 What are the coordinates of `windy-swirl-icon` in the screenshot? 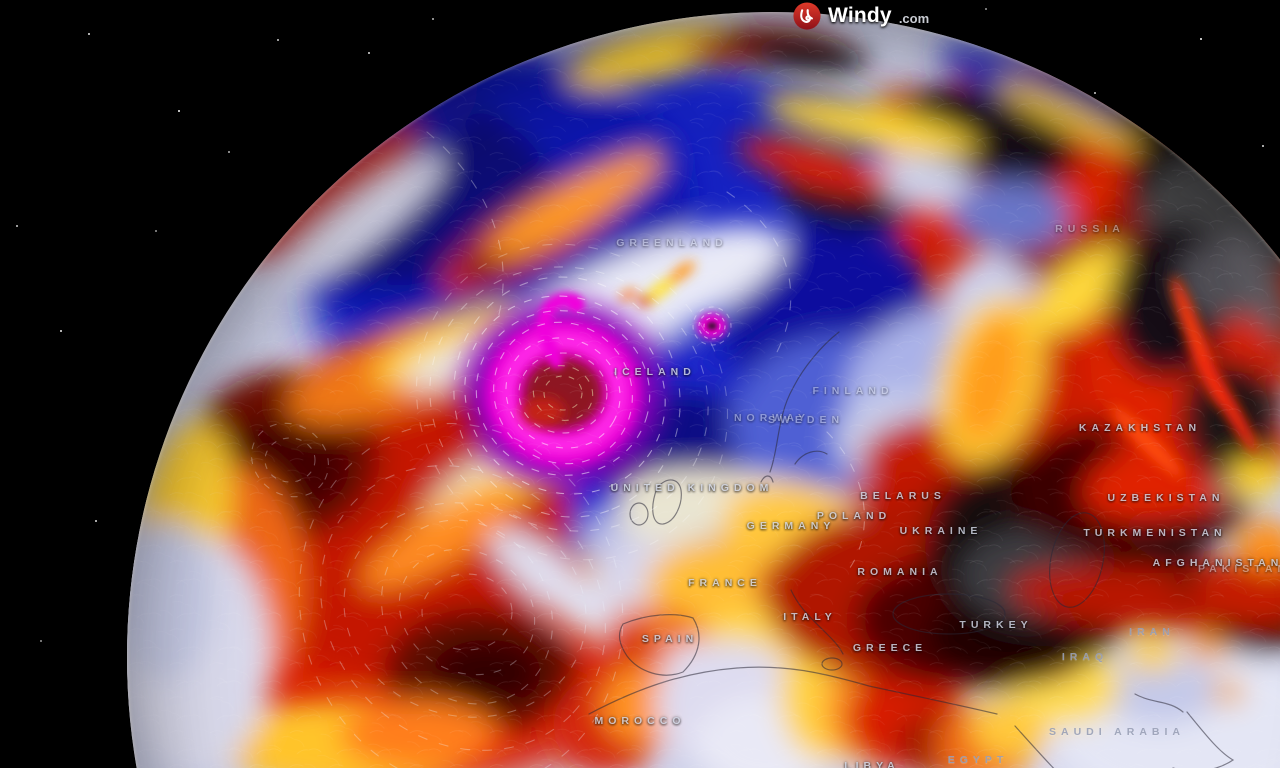 It's located at (807, 16).